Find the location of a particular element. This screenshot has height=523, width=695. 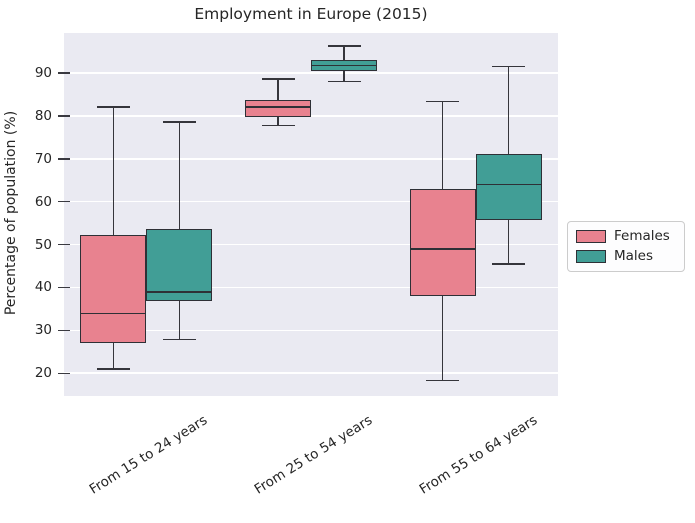

females-color-swatch is located at coordinates (591, 236).